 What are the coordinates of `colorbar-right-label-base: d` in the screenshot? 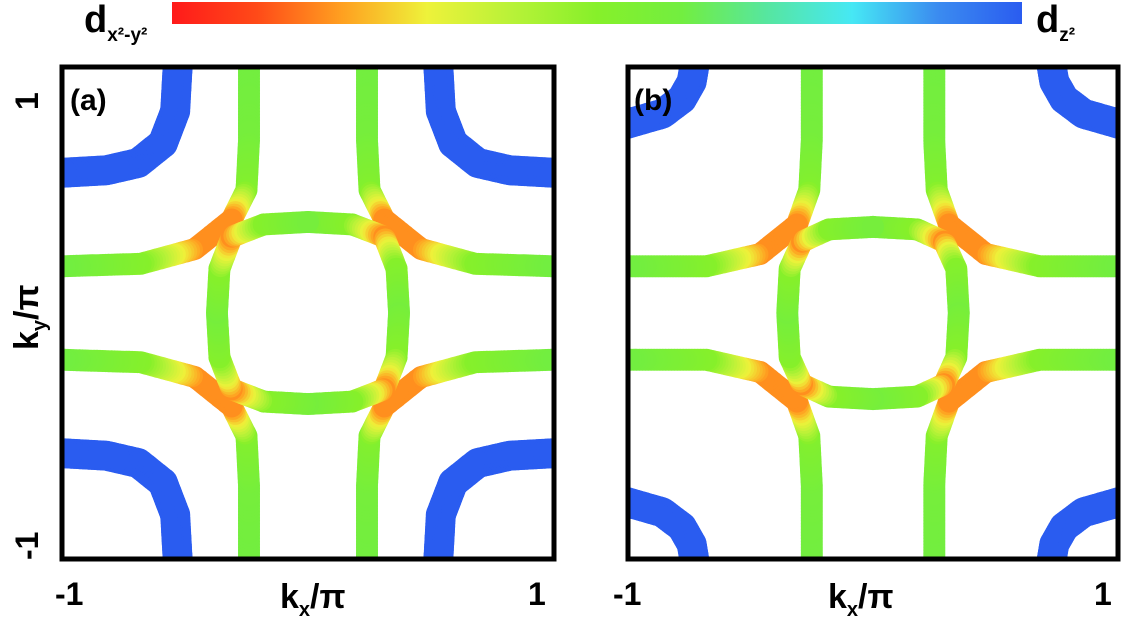 It's located at (1047, 20).